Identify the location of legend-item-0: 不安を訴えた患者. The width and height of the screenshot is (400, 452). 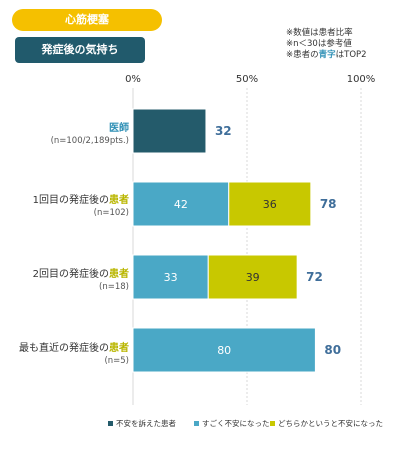
(142, 423).